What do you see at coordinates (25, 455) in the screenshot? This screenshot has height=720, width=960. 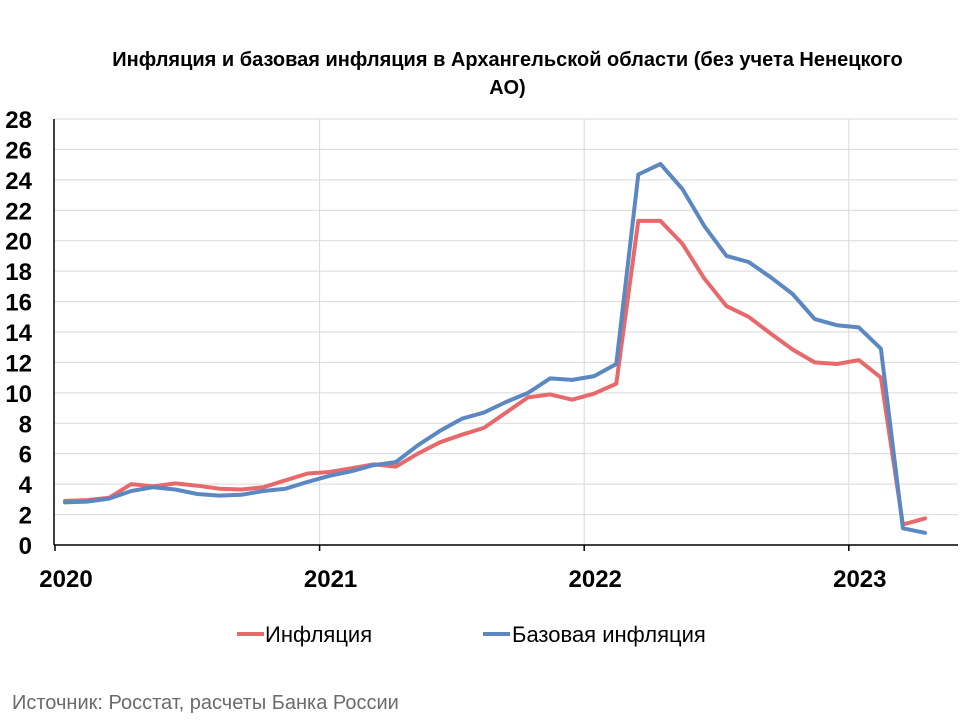 I see `y-tick-label: 6` at bounding box center [25, 455].